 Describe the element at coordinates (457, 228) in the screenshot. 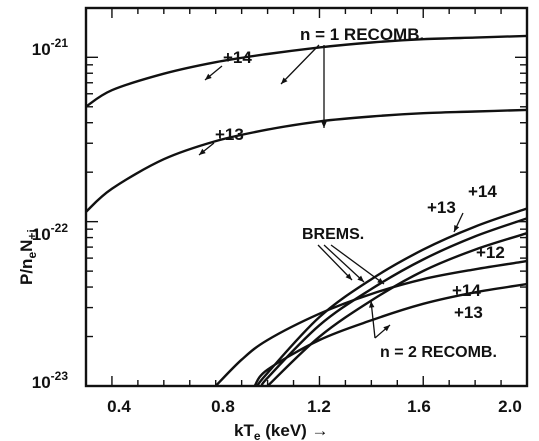

I see `arrow-br-plus14-head` at that location.